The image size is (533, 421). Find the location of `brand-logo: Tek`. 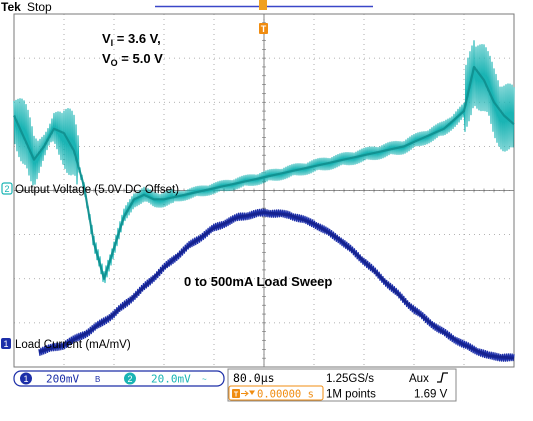

brand-logo: Tek is located at coordinates (11, 7).